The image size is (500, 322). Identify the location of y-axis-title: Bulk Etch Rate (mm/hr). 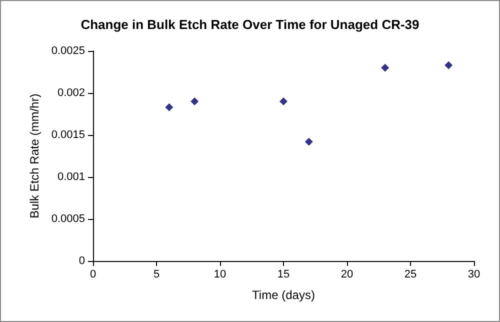
(34, 156).